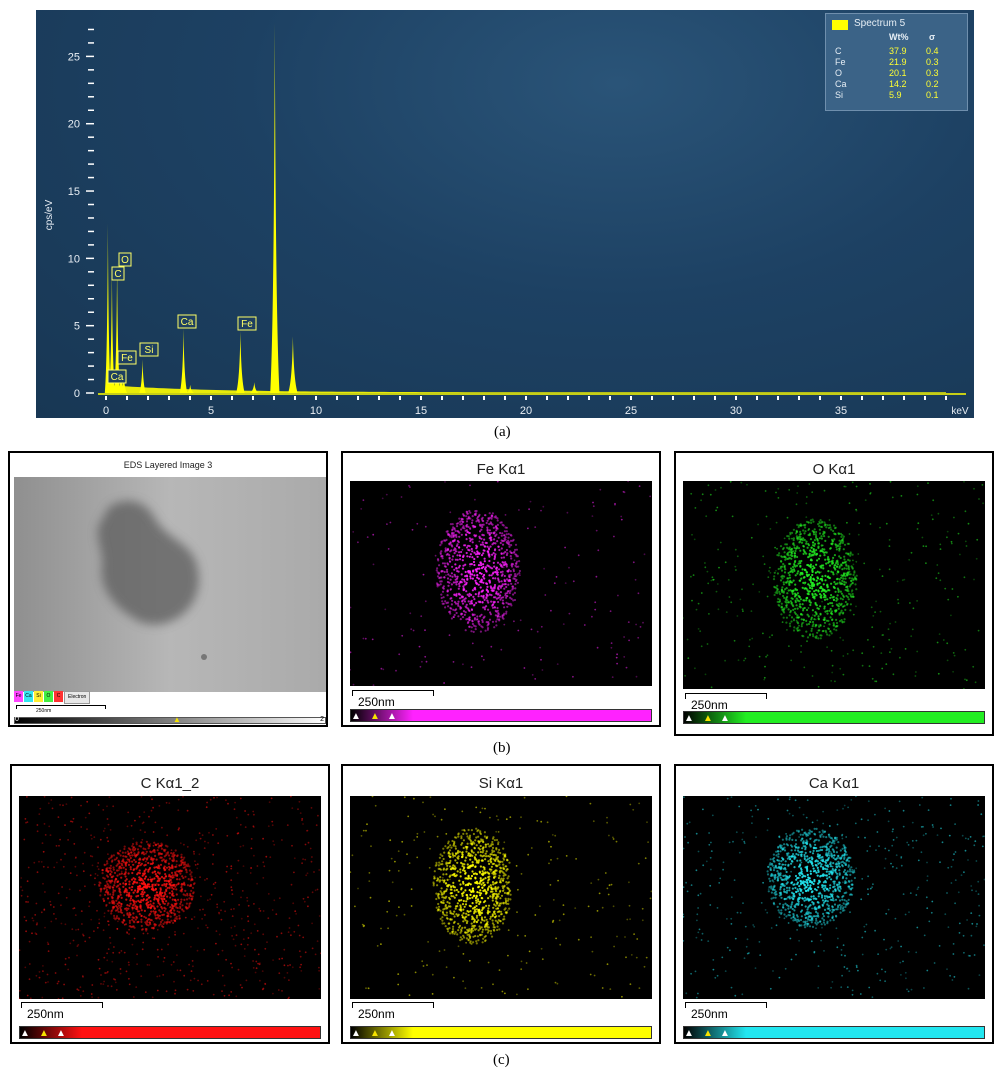  I want to click on c-elemental-map, so click(170, 897).